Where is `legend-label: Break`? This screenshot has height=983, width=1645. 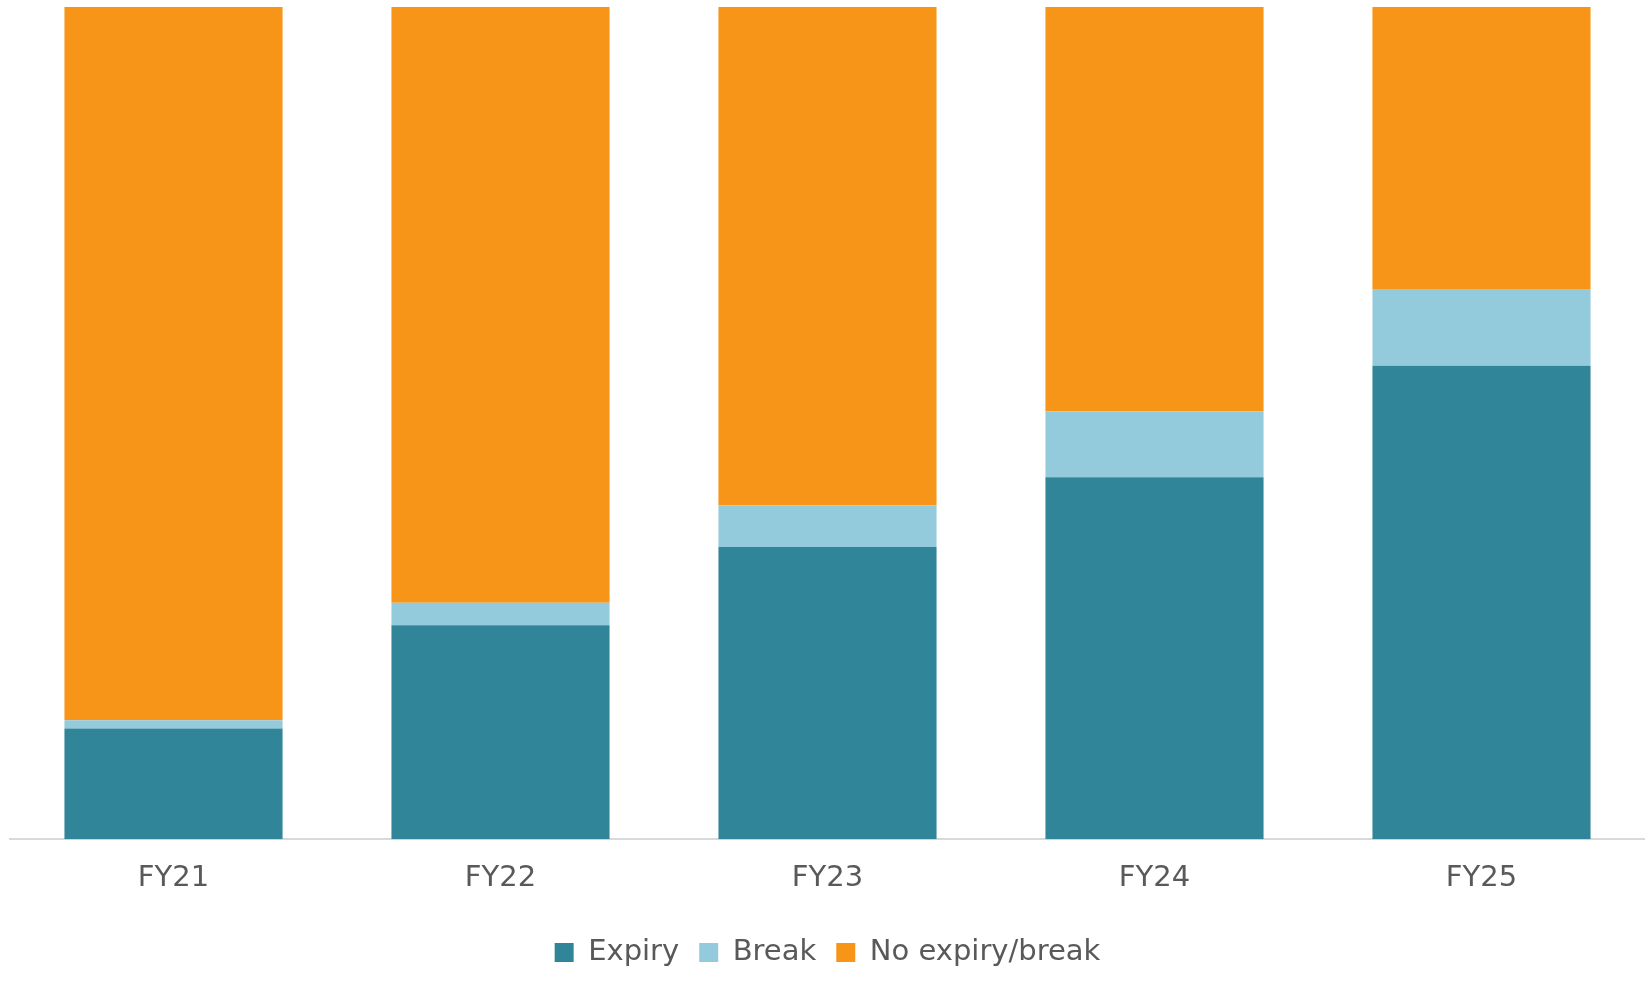
legend-label: Break is located at coordinates (774, 950).